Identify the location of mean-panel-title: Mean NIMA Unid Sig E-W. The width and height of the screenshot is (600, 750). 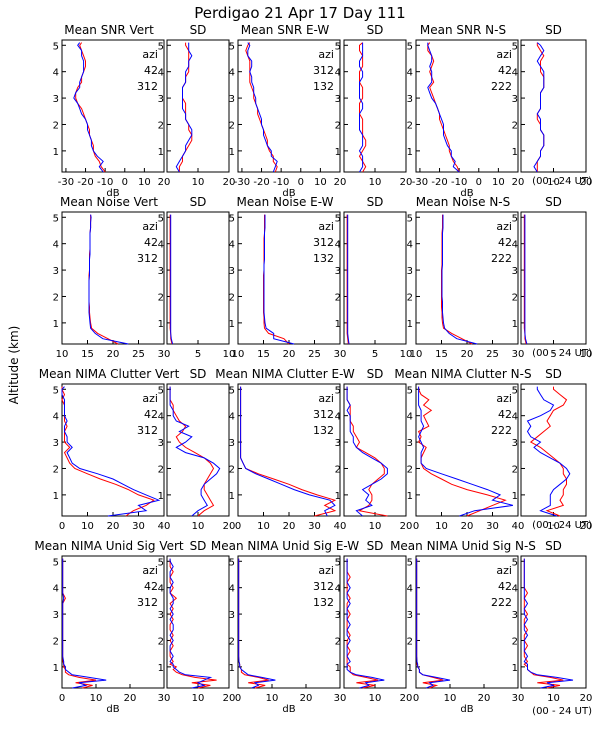
(285, 546).